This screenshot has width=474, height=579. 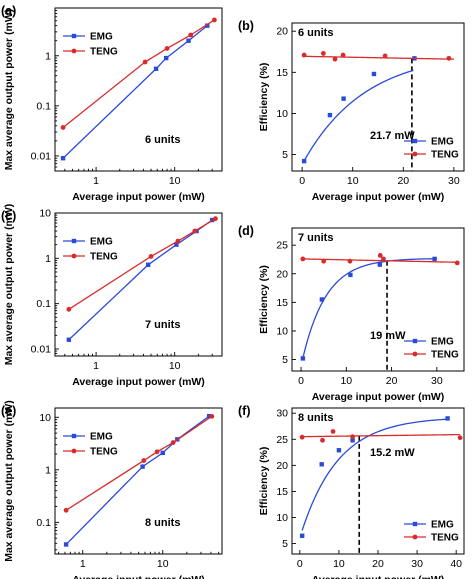 I want to click on x-tick-label: 1, so click(x=96, y=181).